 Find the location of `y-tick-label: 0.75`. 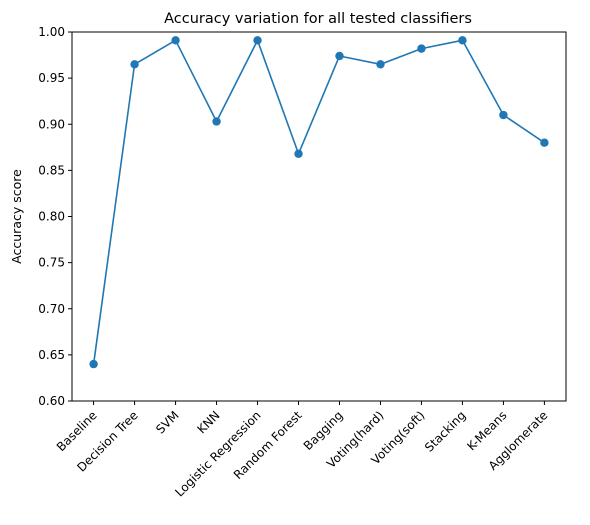

y-tick-label: 0.75 is located at coordinates (51, 263).